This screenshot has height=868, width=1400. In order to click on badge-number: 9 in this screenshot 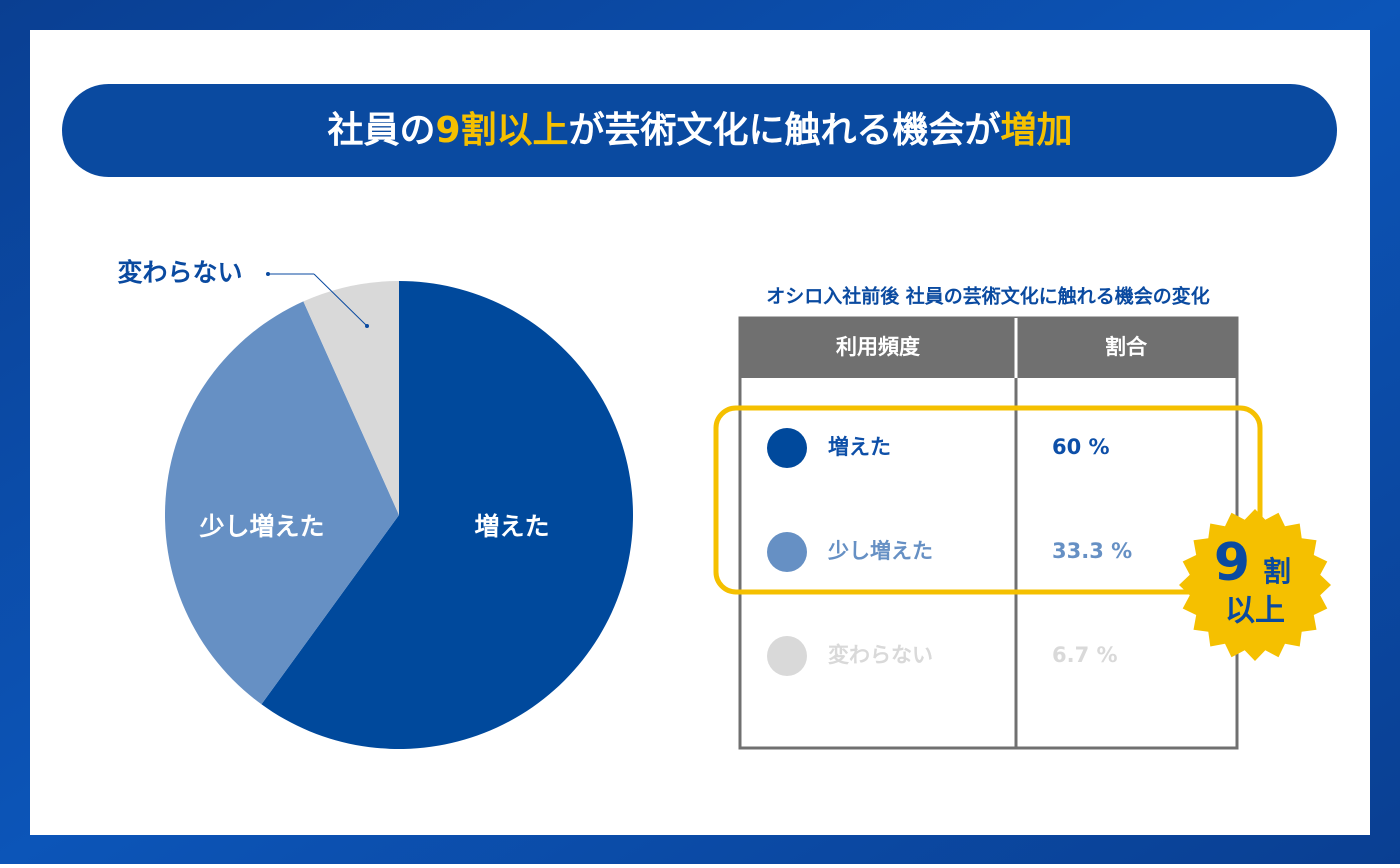, I will do `click(1232, 563)`.